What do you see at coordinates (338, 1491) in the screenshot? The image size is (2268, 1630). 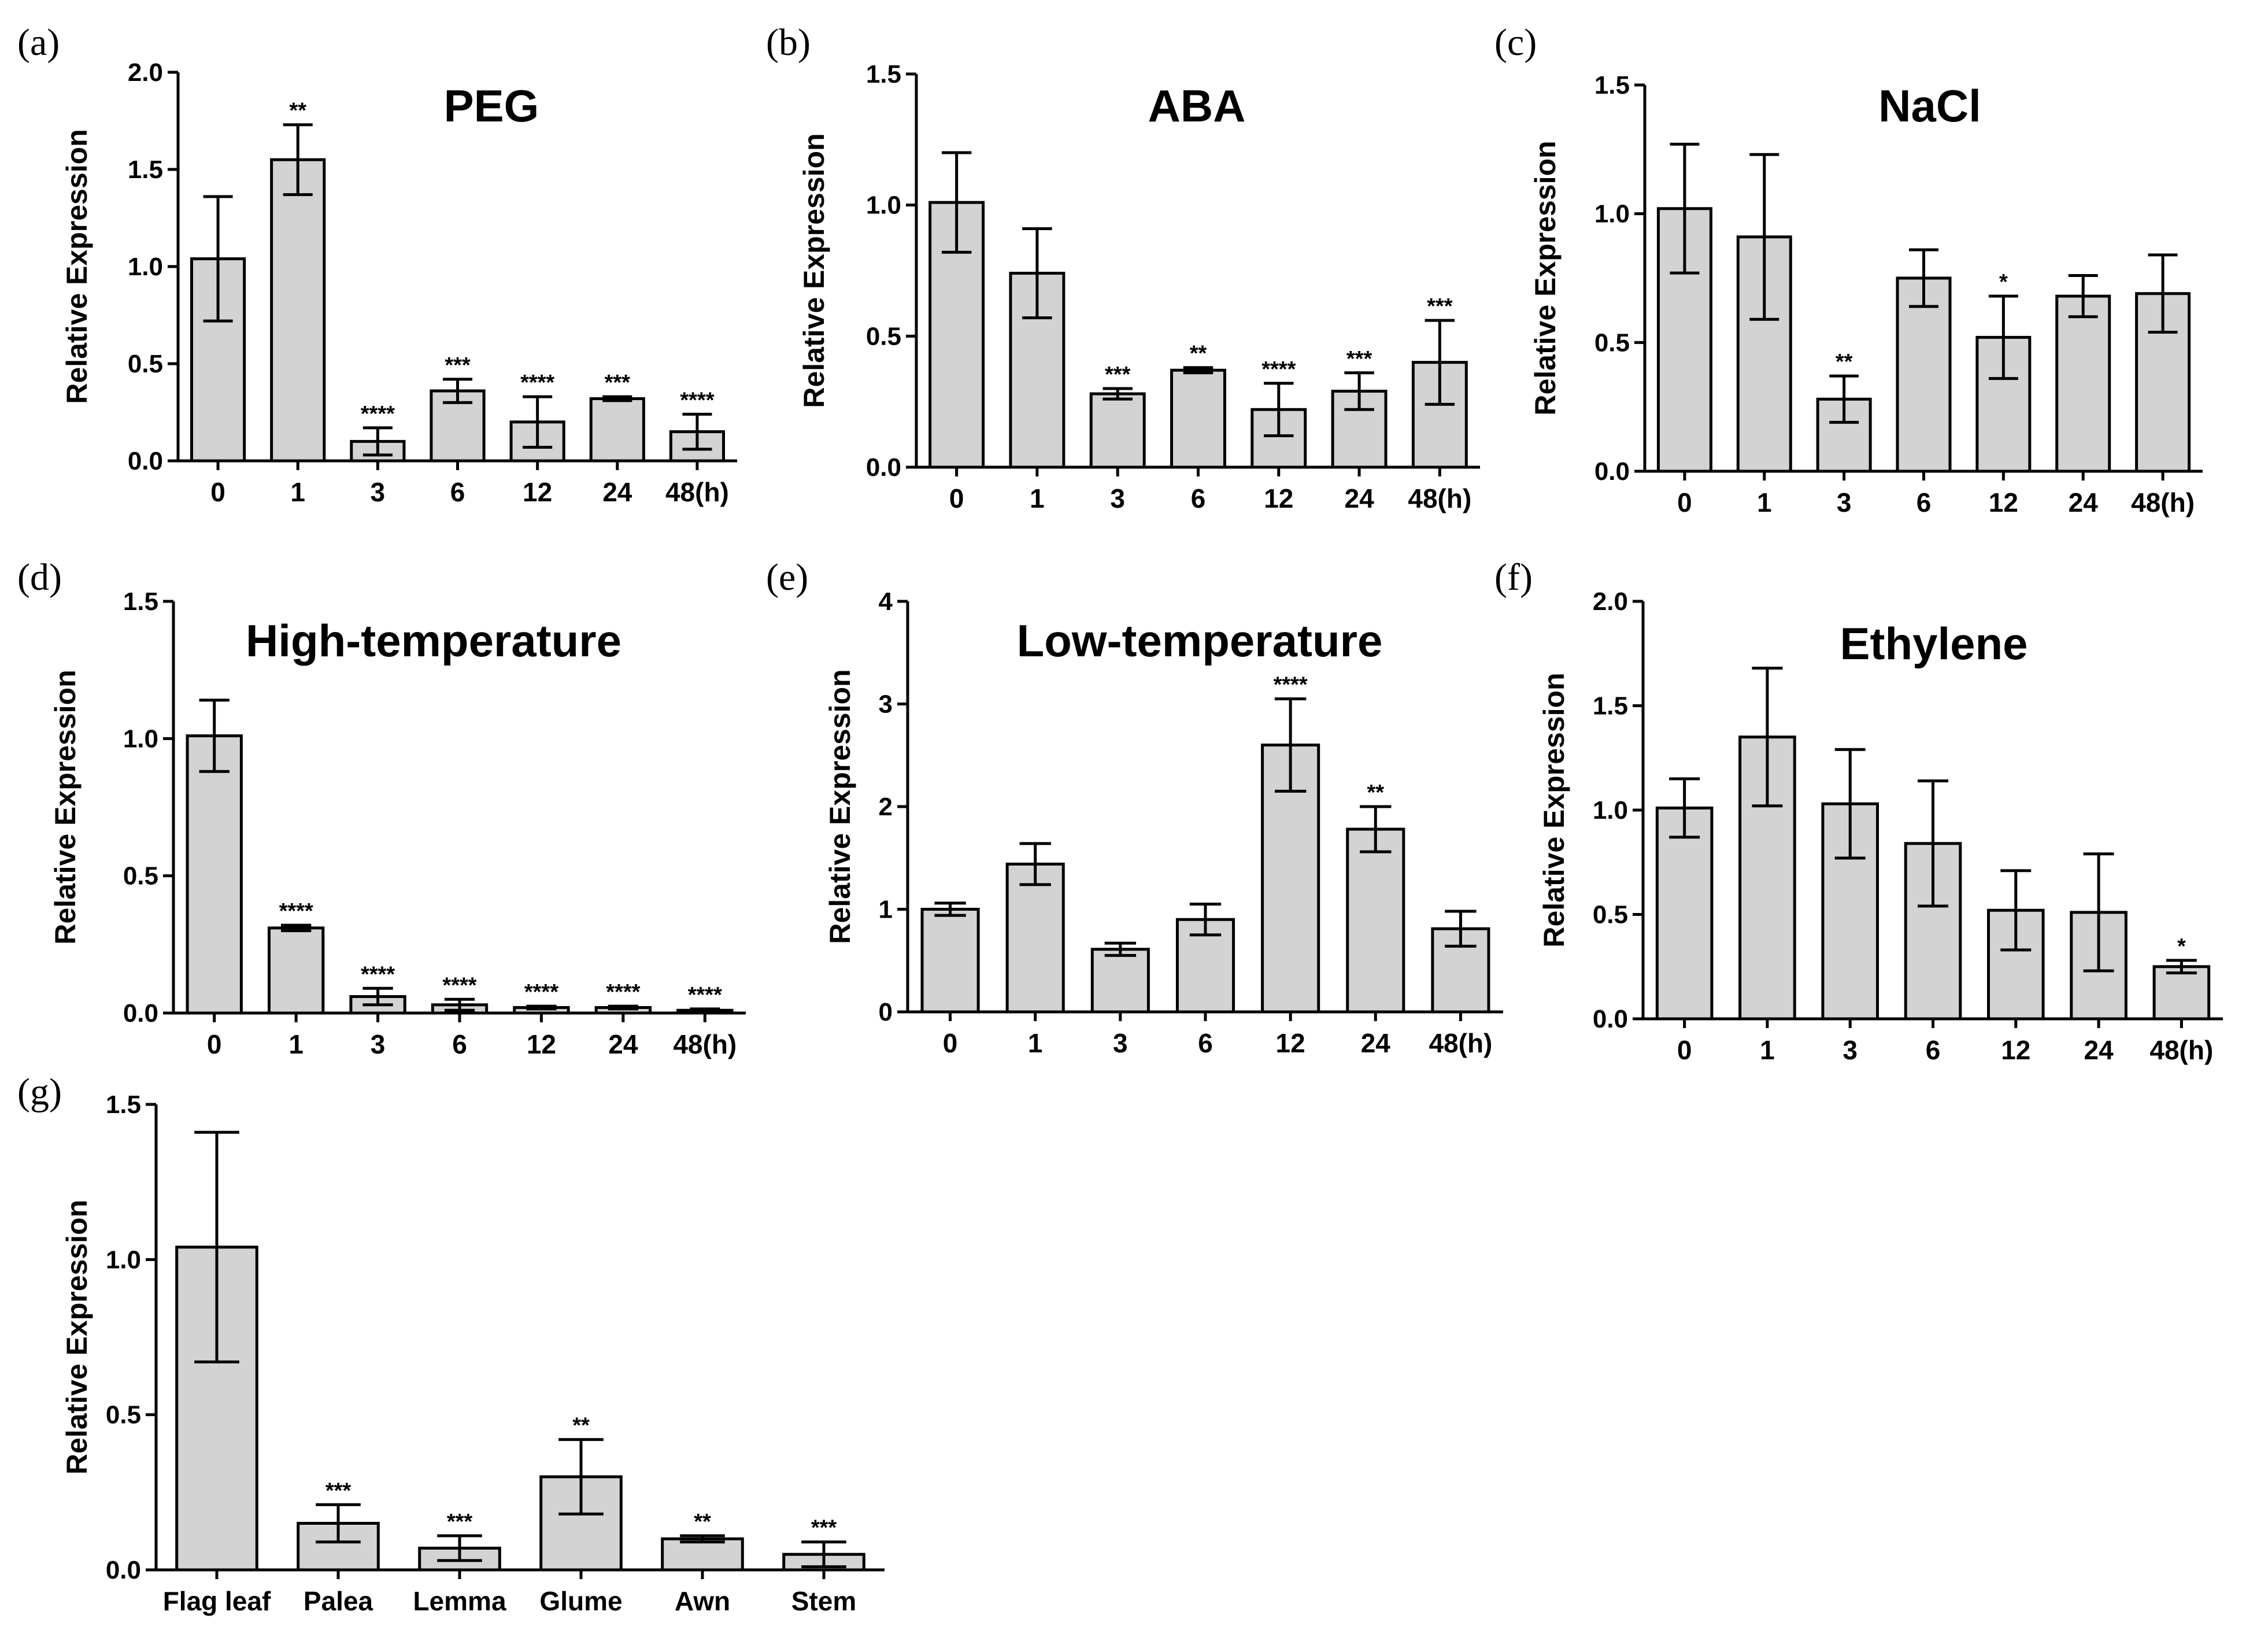 I see `significance-label-1: ***` at bounding box center [338, 1491].